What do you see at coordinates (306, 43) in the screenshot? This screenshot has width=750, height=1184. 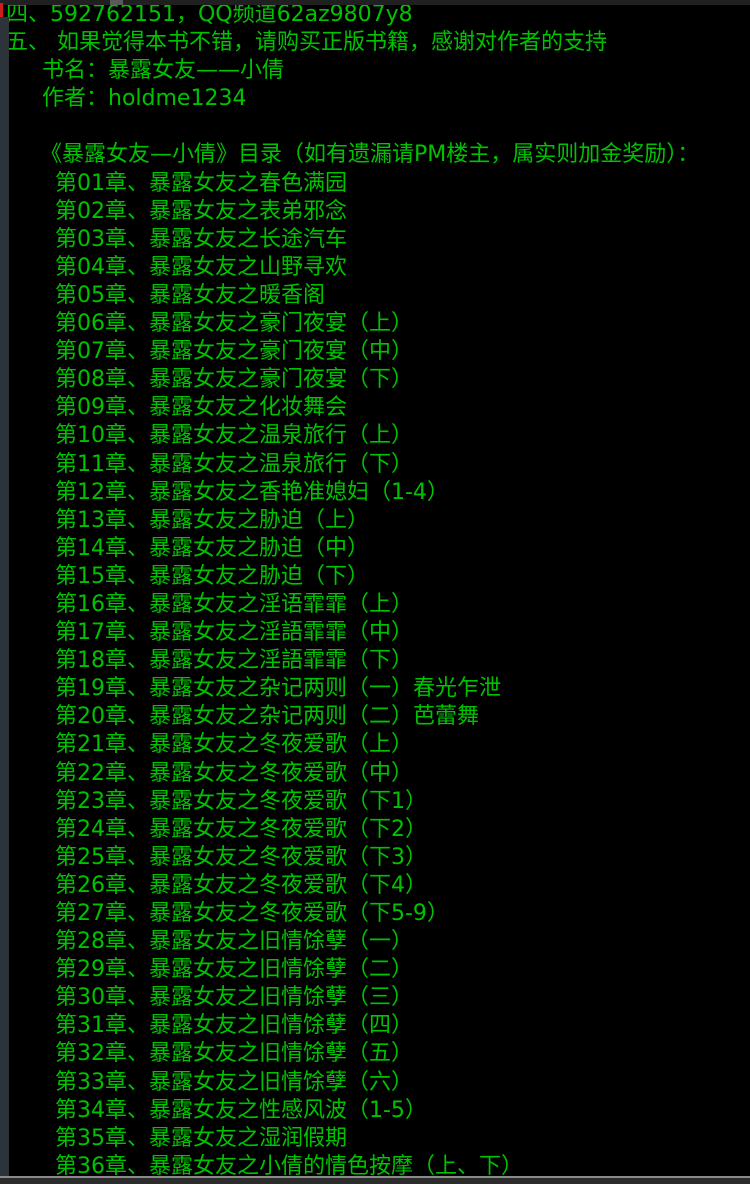 I see `note-line-5: 五、 如果觉得本书不错，请购买正版书籍，感谢对作者的支持` at bounding box center [306, 43].